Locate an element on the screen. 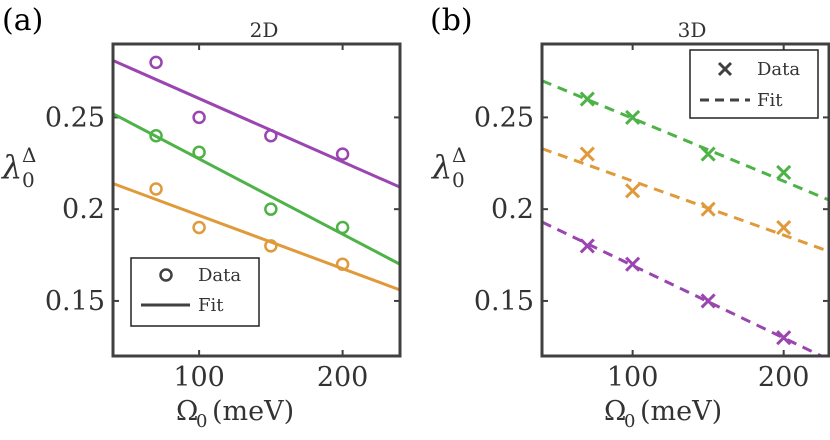 Image resolution: width=830 pixels, height=440 pixels. legend-fit-label-a: Fit is located at coordinates (211, 305).